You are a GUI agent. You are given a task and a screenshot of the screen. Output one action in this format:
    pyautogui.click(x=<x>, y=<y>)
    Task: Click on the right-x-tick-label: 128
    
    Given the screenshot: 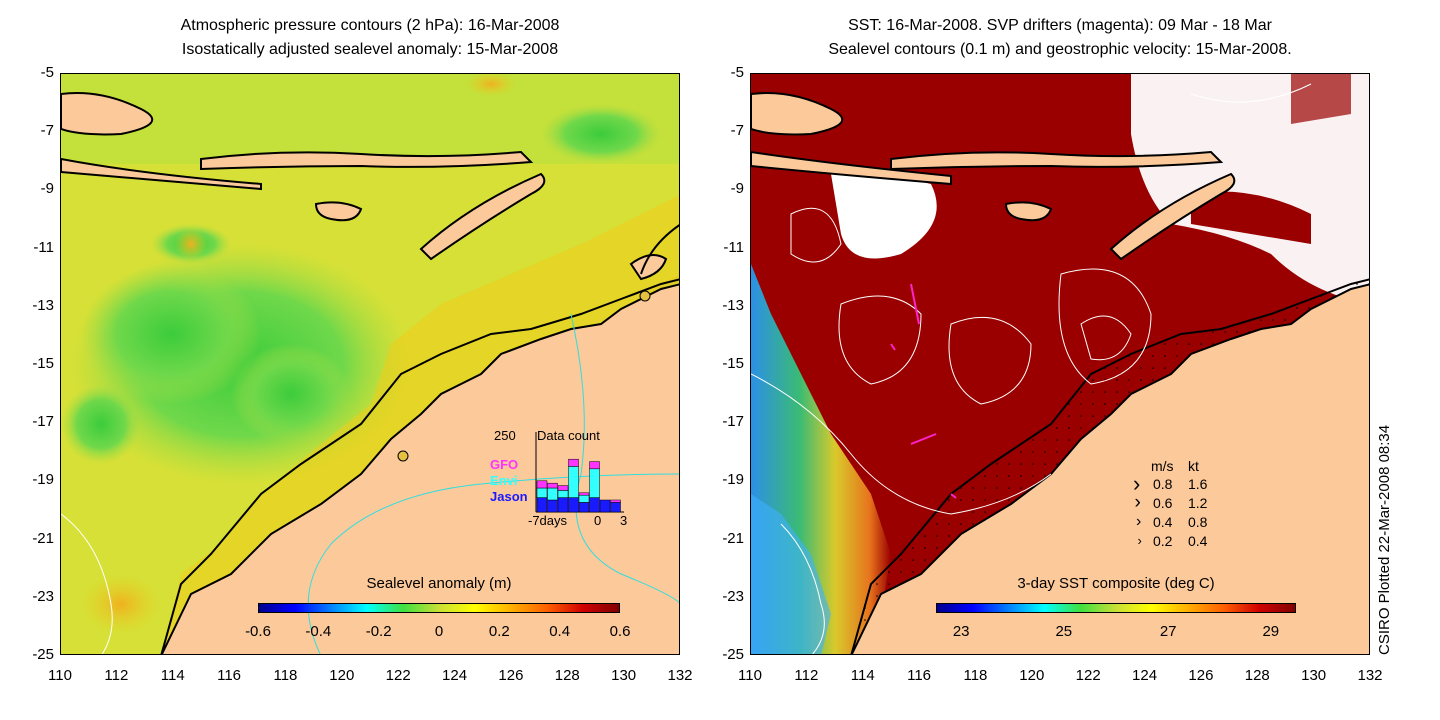 What is the action you would take?
    pyautogui.click(x=1257, y=675)
    